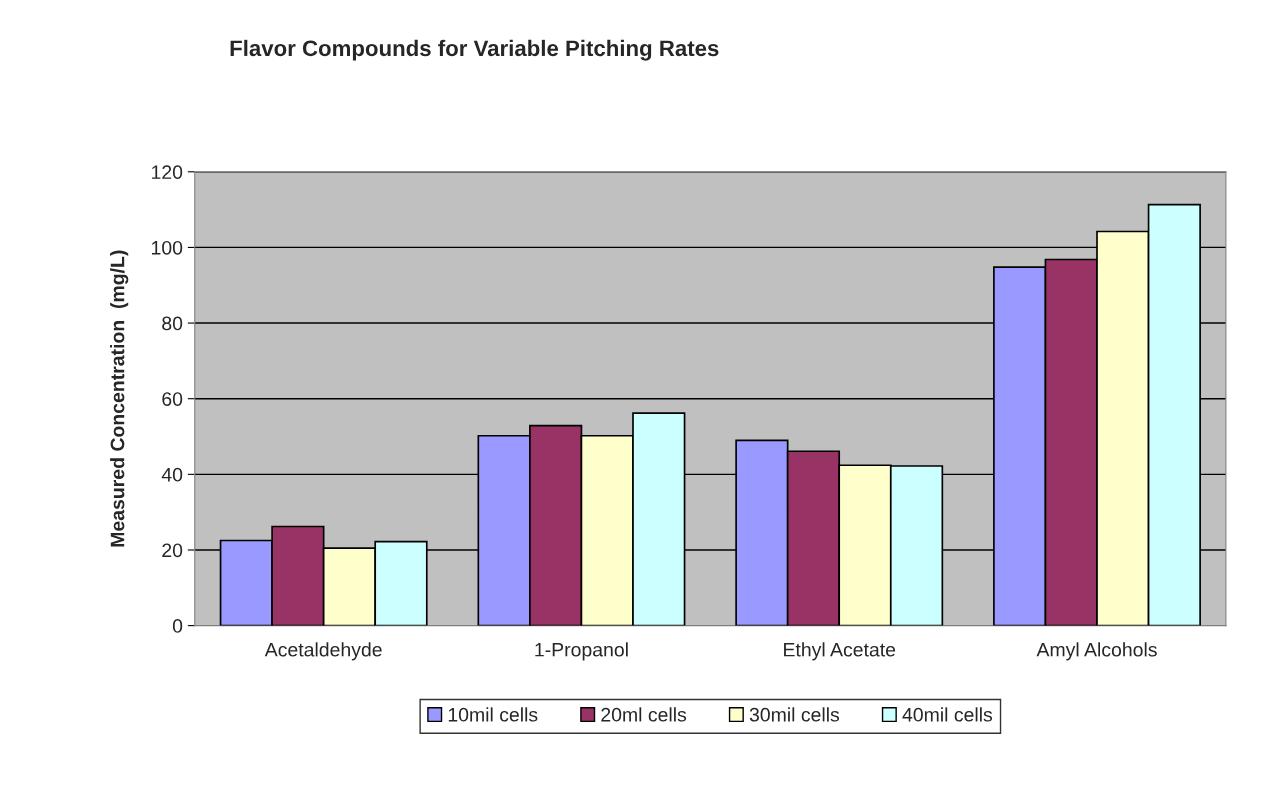 The image size is (1273, 799). I want to click on x-tick-label: 1-Propanol, so click(581, 651).